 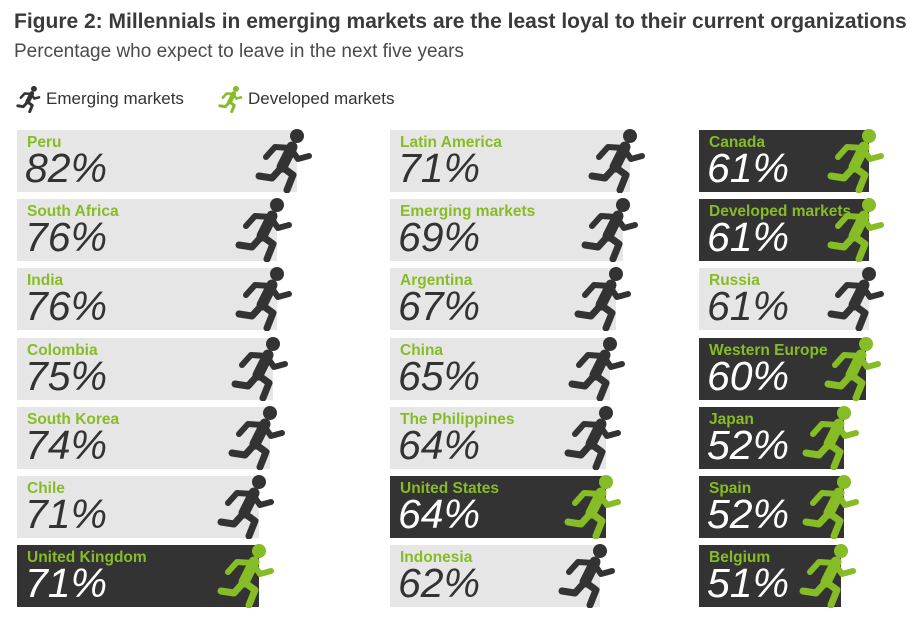 What do you see at coordinates (439, 306) in the screenshot?
I see `tile-value: 67%` at bounding box center [439, 306].